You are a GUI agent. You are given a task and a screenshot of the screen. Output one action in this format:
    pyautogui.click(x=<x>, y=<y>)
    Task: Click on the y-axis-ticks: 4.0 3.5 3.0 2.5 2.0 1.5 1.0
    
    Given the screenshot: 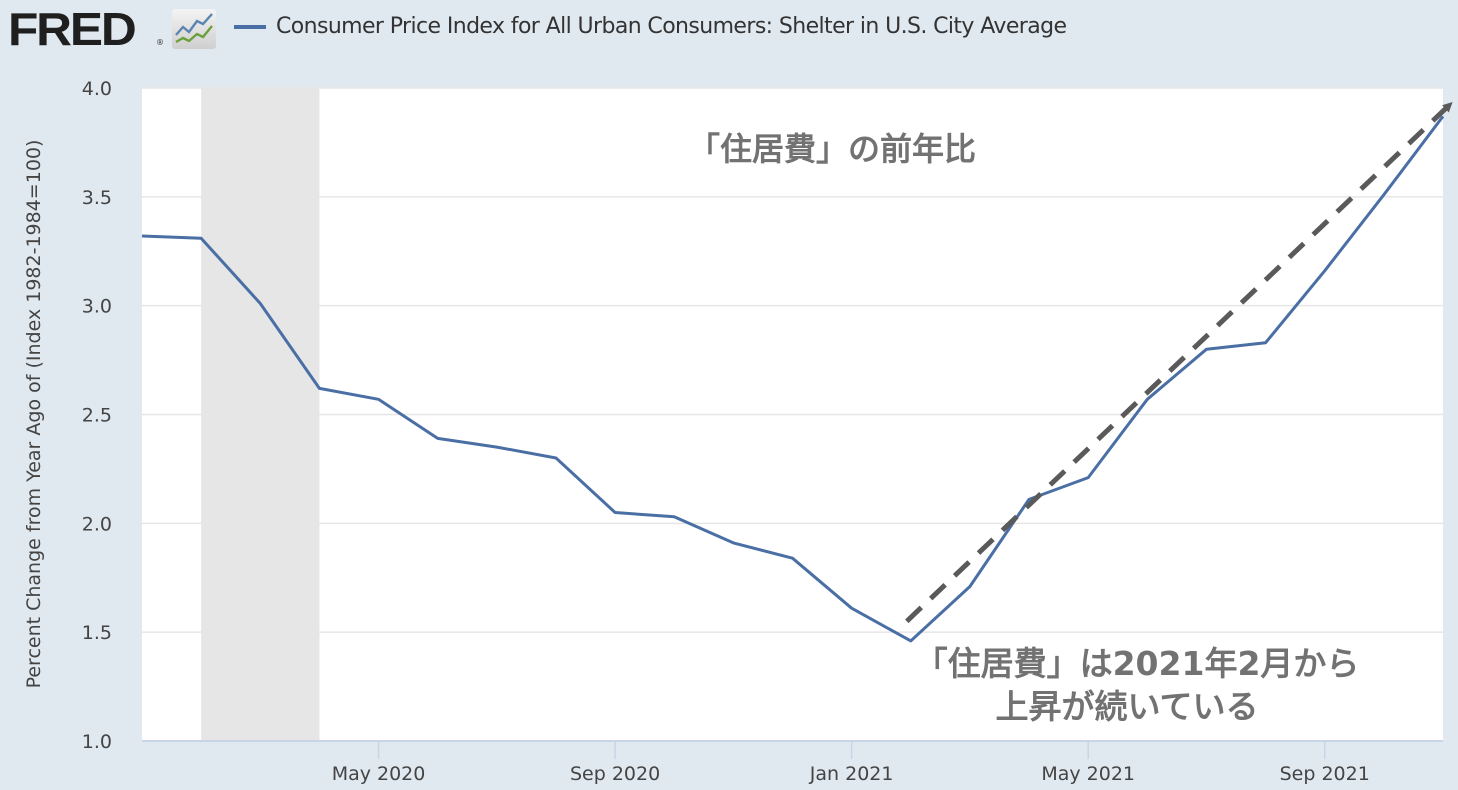 What is the action you would take?
    pyautogui.click(x=97, y=415)
    